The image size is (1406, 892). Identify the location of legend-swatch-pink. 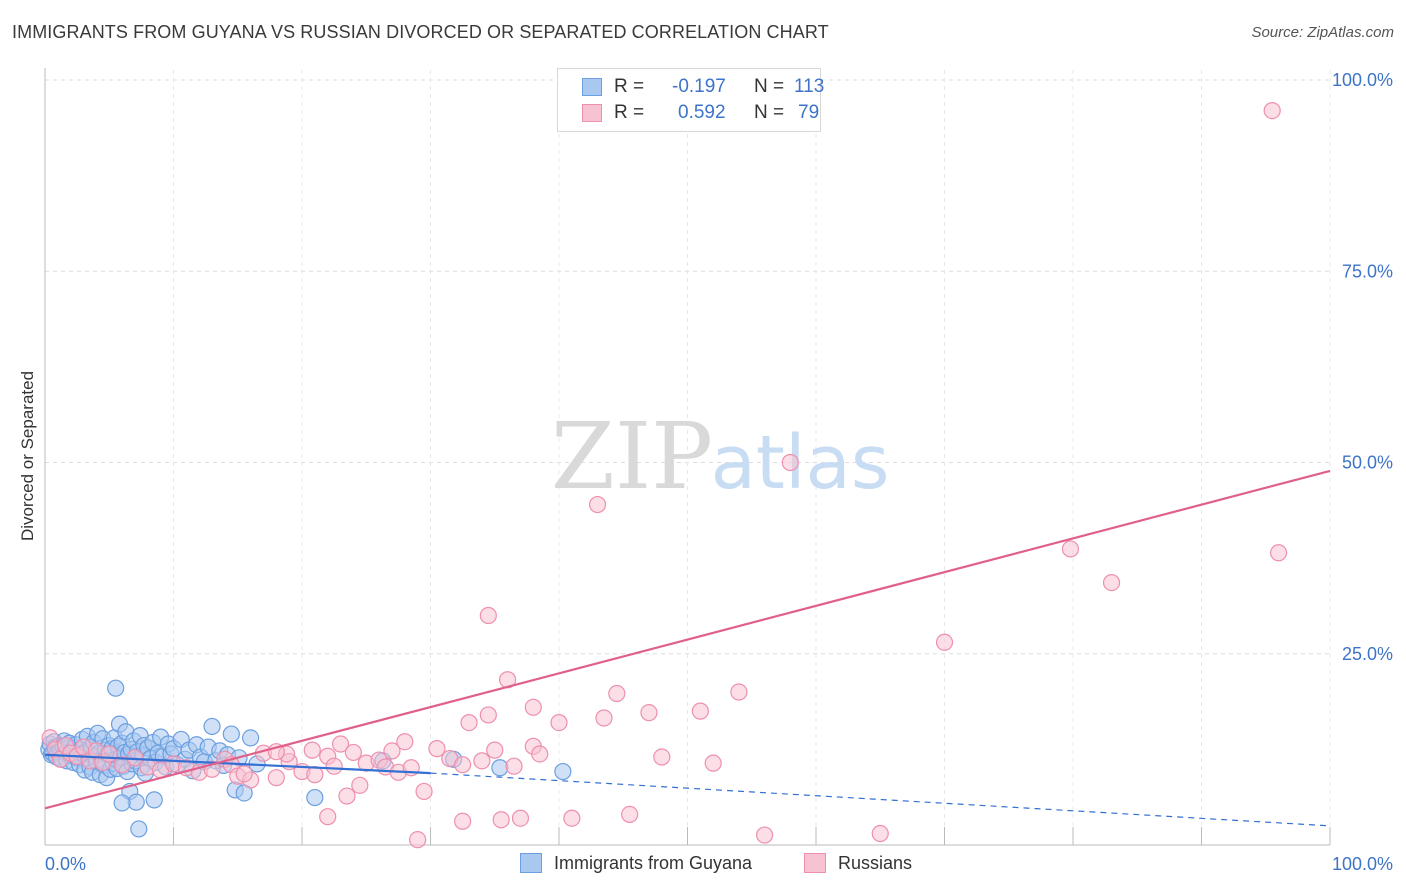
(815, 863).